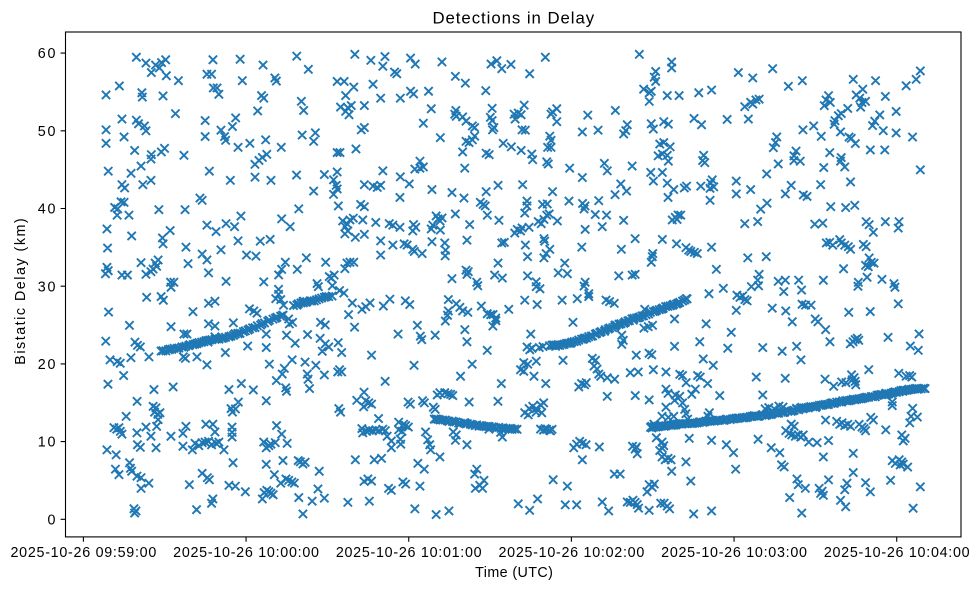 This screenshot has height=595, width=978. Describe the element at coordinates (52, 520) in the screenshot. I see `svg-text: 0` at that location.